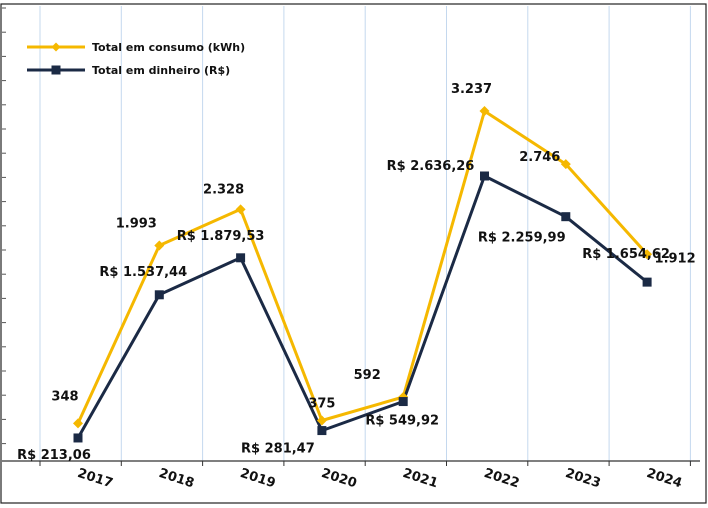  I want to click on x-tick-label: 2023, so click(582, 478).